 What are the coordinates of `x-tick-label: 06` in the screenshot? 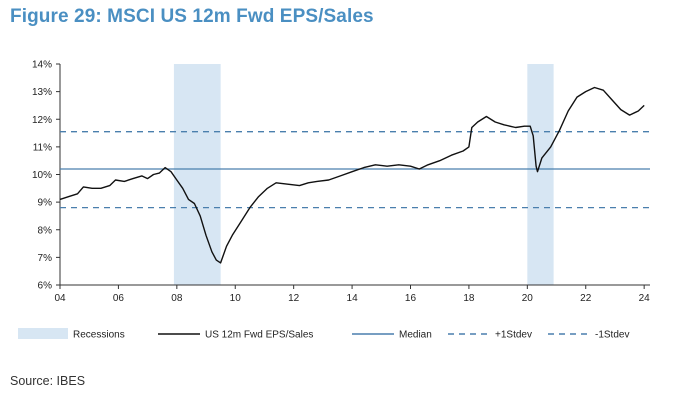 It's located at (119, 298).